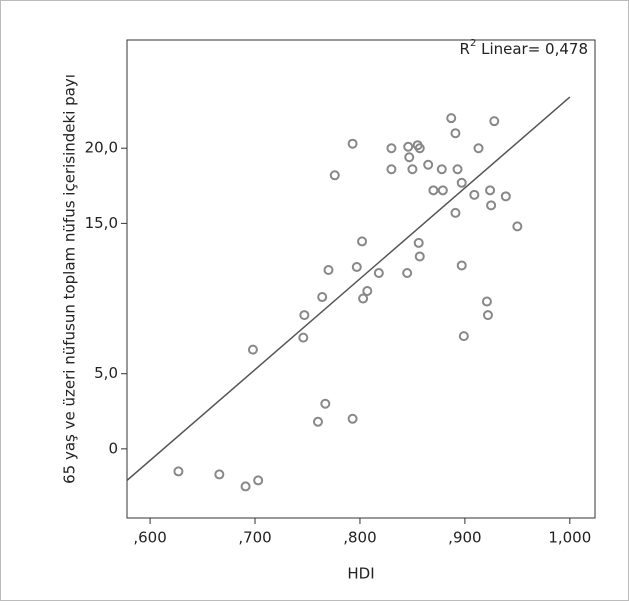  I want to click on y-tick-label: 0, so click(113, 448).